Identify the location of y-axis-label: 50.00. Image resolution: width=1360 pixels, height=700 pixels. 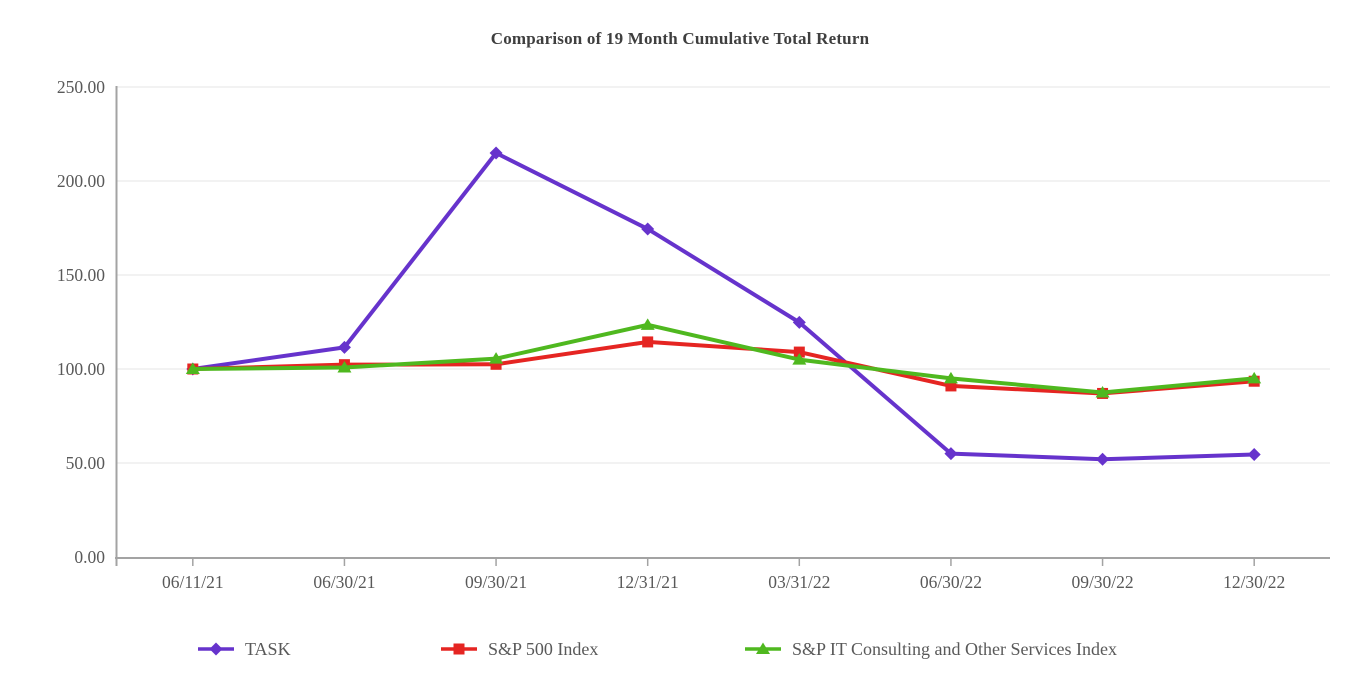
(86, 463).